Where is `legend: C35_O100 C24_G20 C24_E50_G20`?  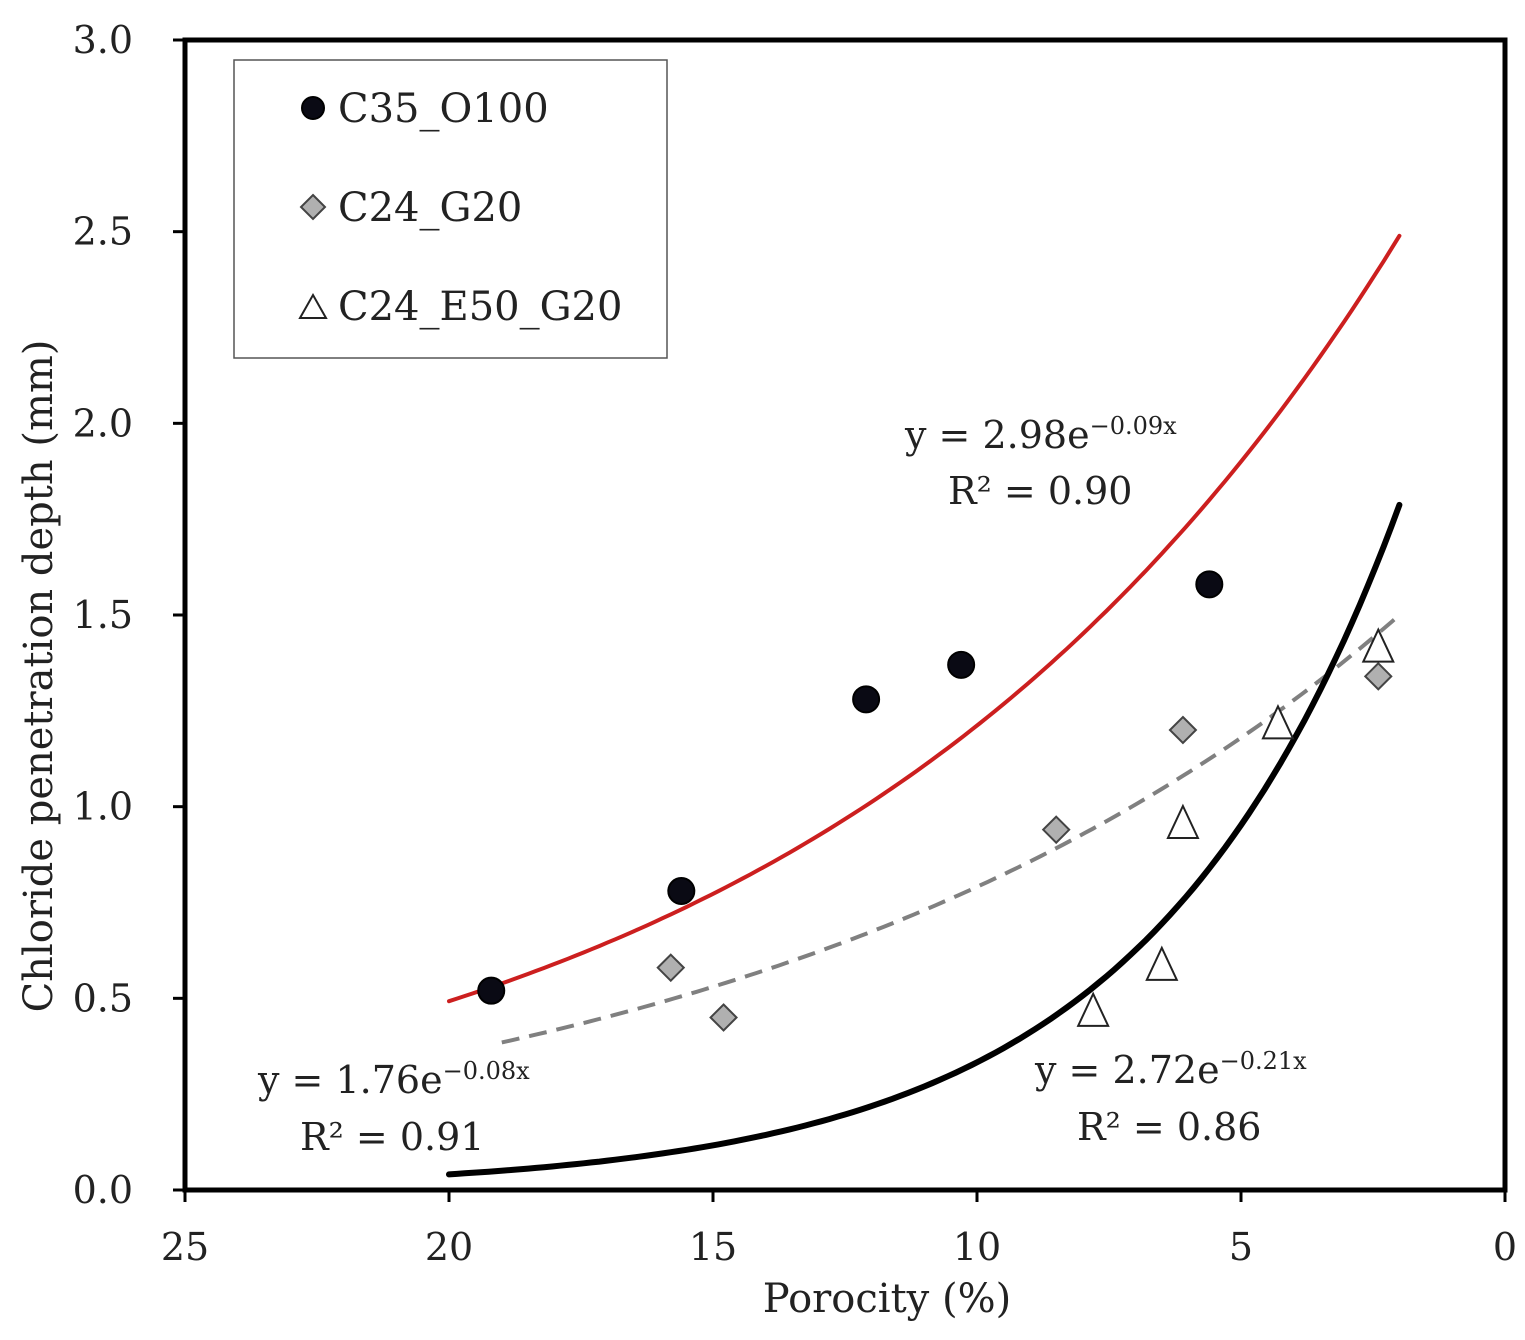
legend: C35_O100 C24_G20 C24_E50_G20 is located at coordinates (450, 209).